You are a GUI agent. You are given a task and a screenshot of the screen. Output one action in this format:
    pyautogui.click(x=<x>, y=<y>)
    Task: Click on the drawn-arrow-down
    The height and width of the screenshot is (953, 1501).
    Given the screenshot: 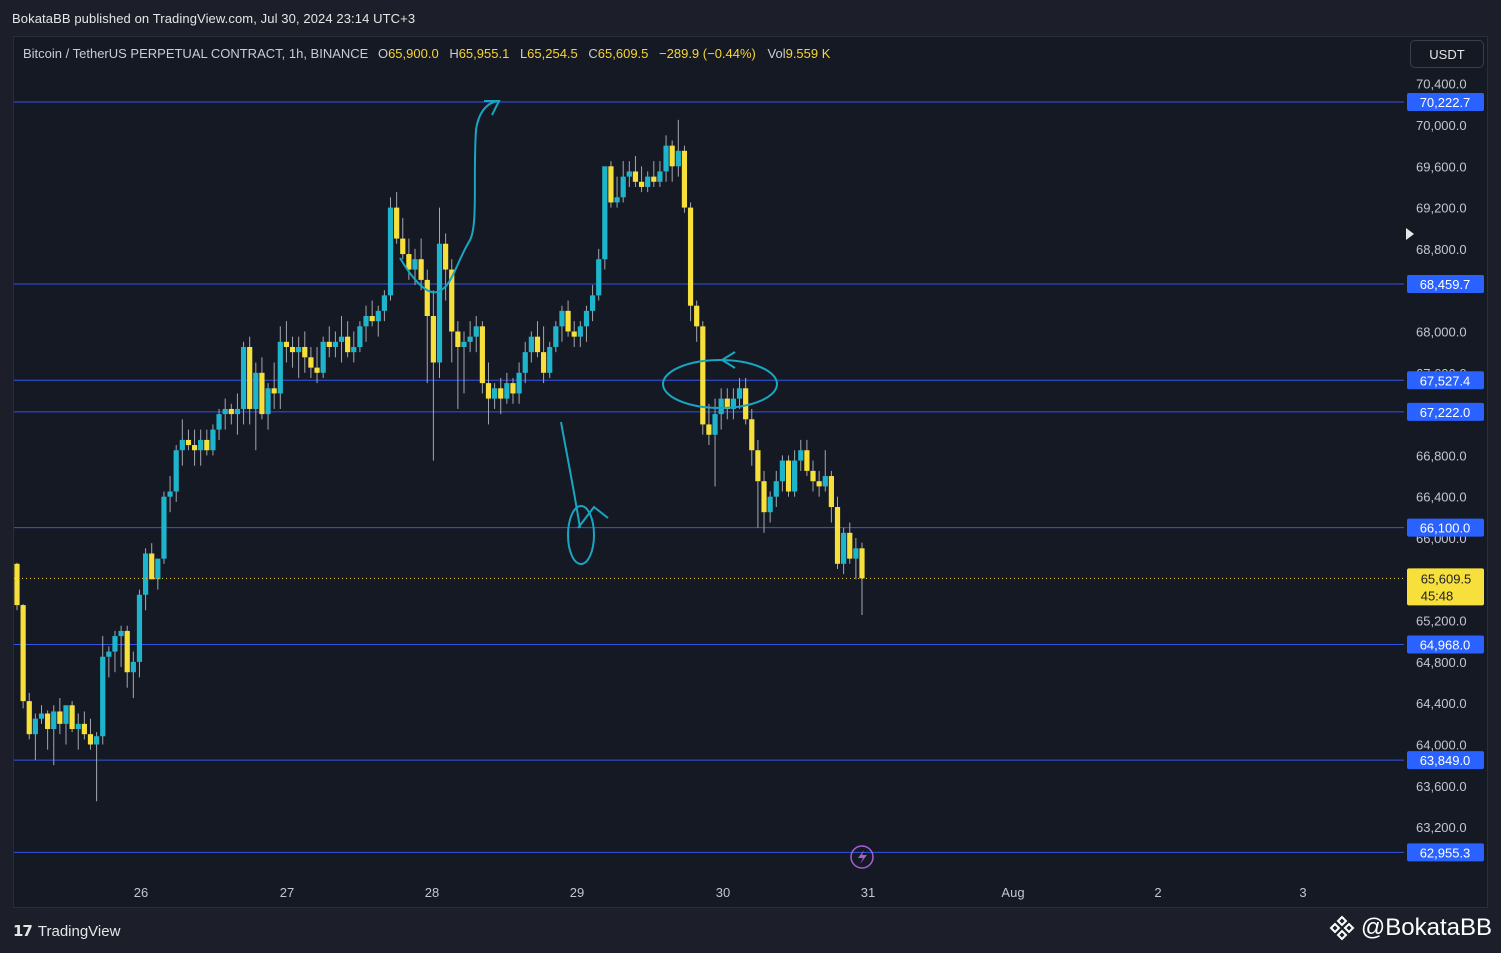 What is the action you would take?
    pyautogui.click(x=570, y=475)
    